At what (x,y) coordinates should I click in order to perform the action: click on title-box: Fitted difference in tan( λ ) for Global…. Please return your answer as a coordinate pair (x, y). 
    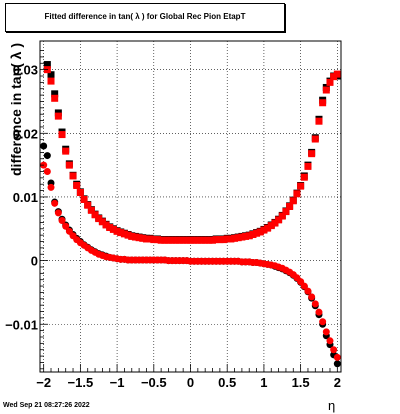
    Looking at the image, I should click on (145, 17).